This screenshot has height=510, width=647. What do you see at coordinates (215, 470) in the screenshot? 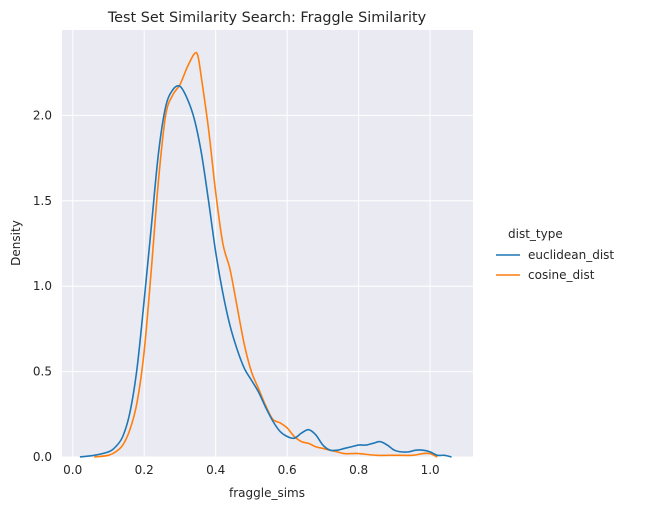
I see `x-tick-label: 0.4` at bounding box center [215, 470].